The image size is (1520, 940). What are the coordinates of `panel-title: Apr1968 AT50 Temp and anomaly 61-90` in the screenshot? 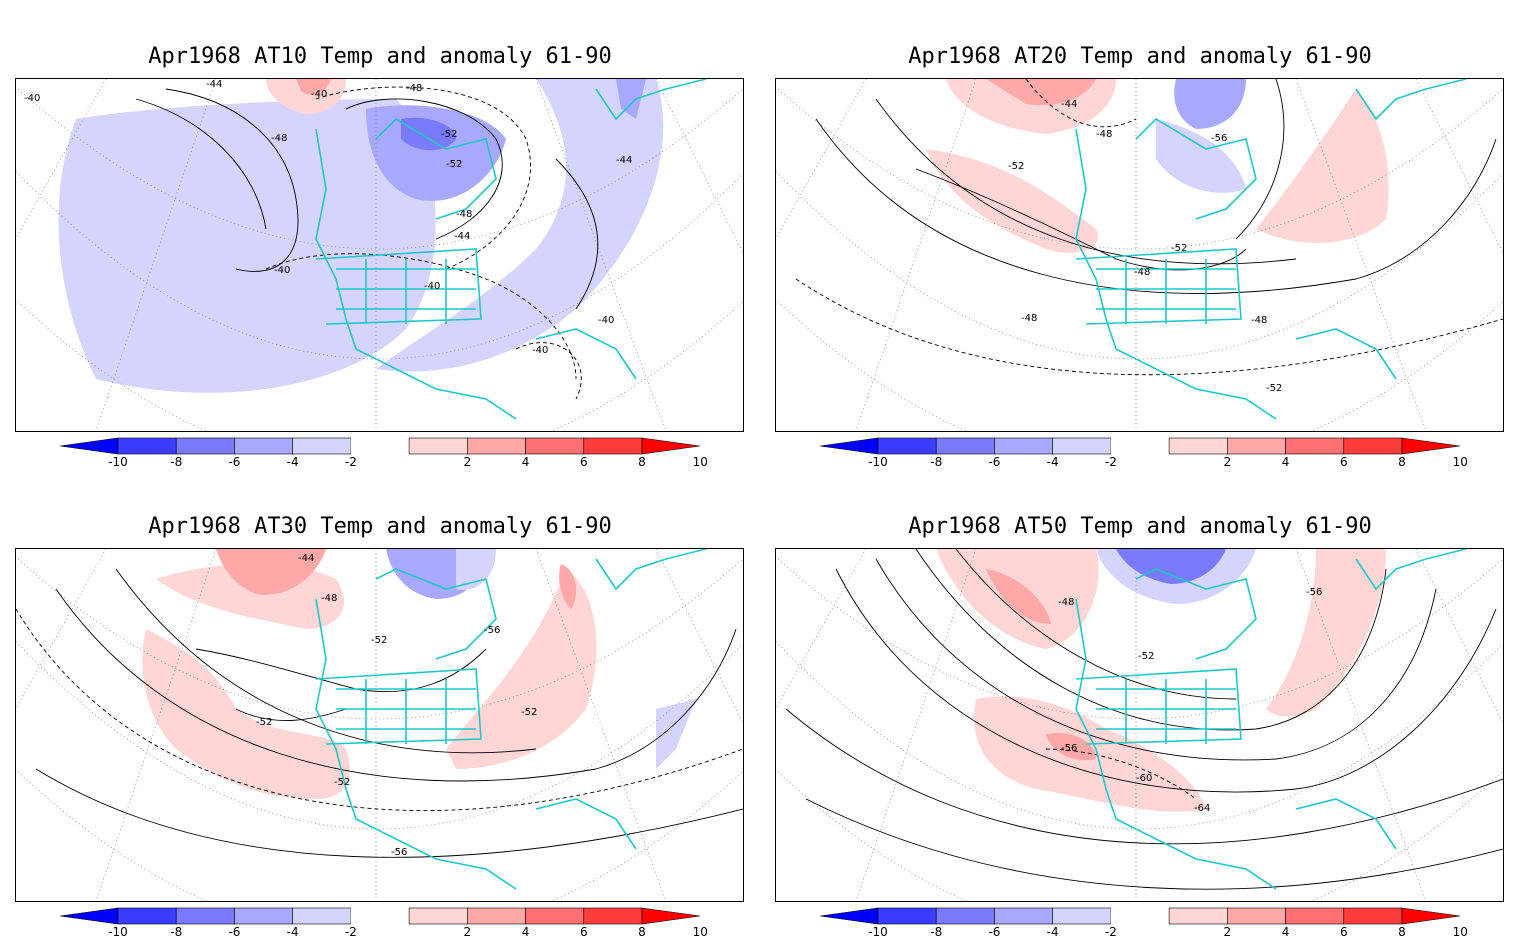 It's located at (1140, 526).